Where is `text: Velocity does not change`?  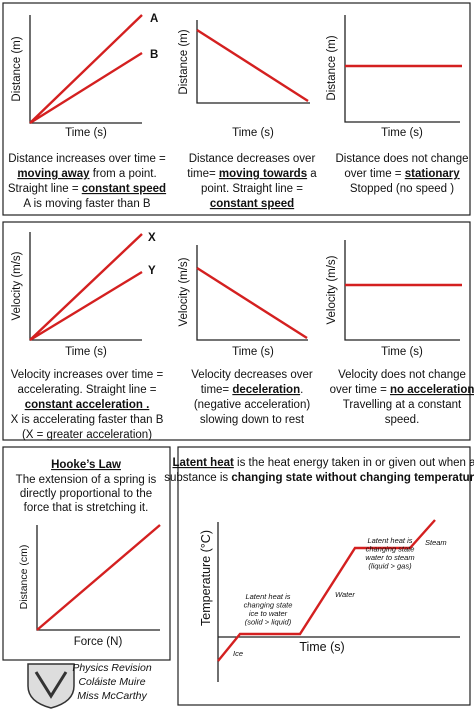
text: Velocity does not change is located at coordinates (402, 375).